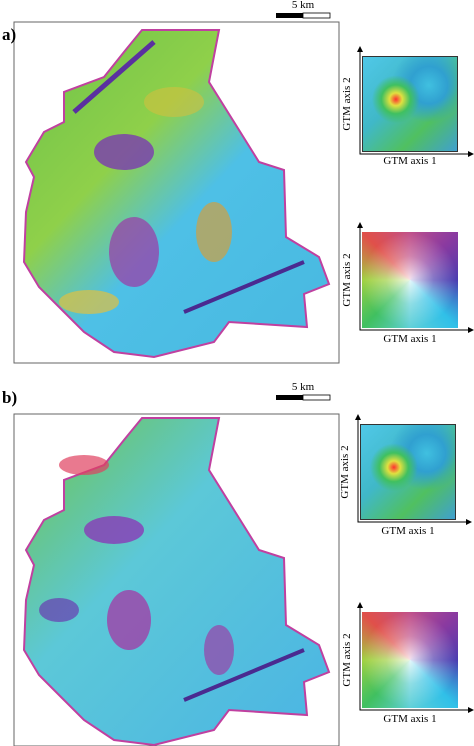  I want to click on gtm-map-a, so click(410, 104).